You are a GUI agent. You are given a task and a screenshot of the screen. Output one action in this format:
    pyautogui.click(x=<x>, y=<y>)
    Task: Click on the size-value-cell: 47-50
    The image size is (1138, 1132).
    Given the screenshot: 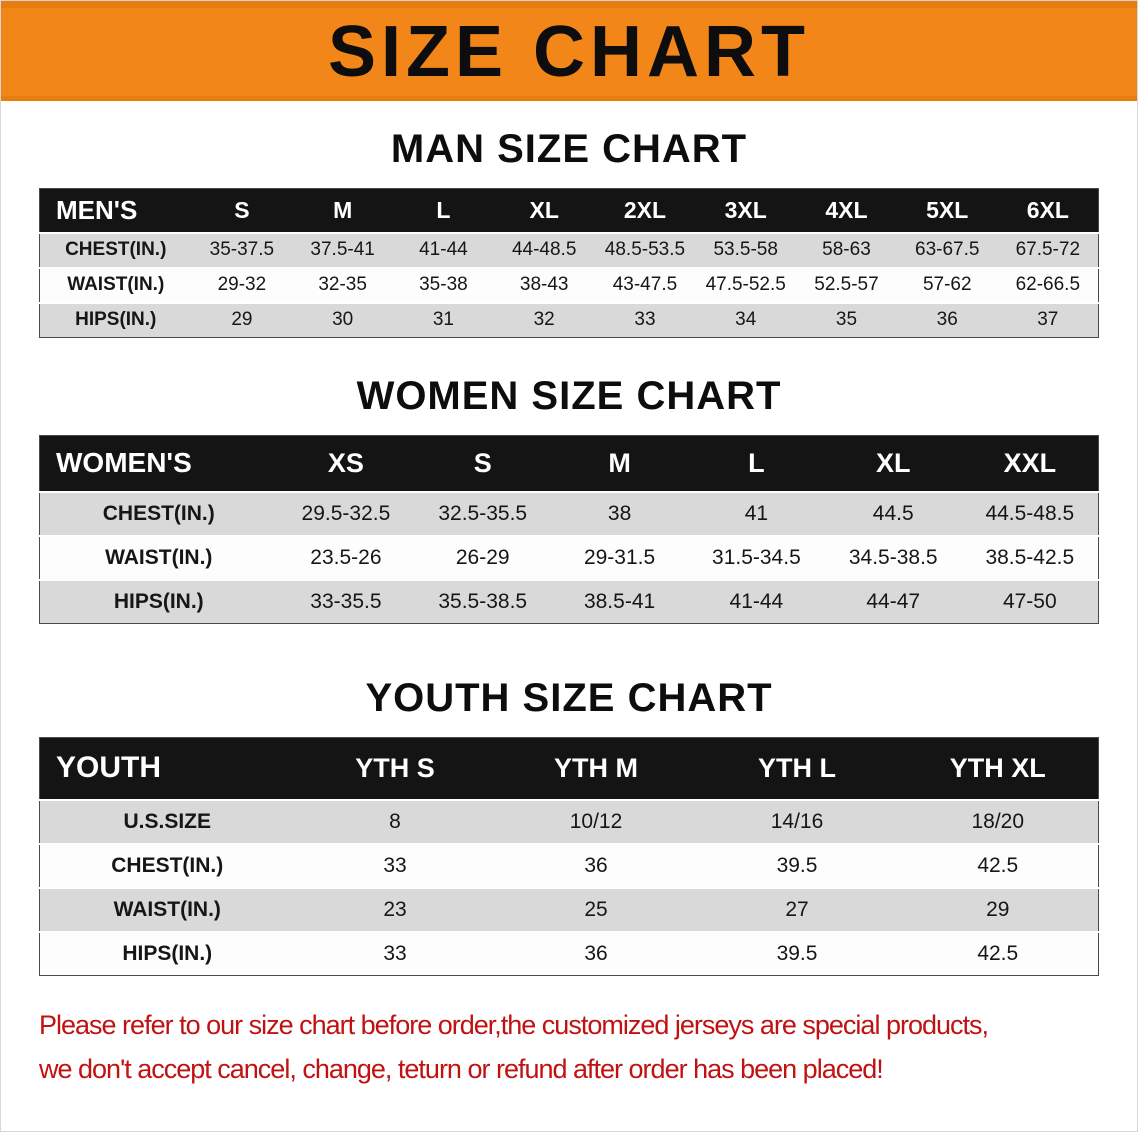 What is the action you would take?
    pyautogui.click(x=1029, y=601)
    